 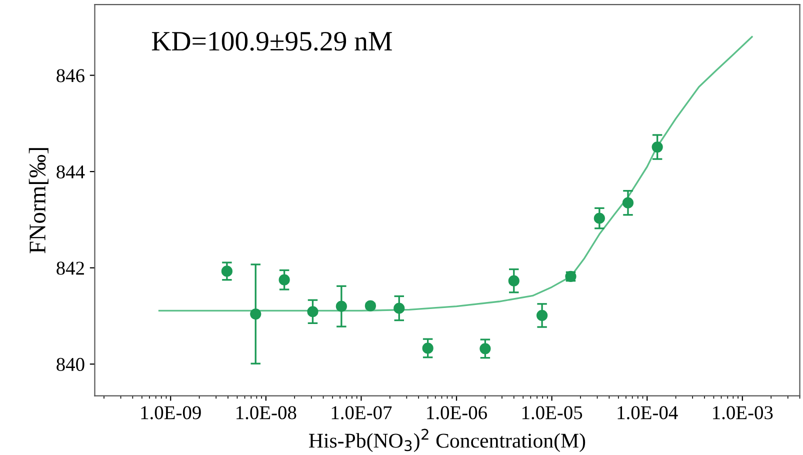 What do you see at coordinates (272, 41) in the screenshot?
I see `annotation: KD=100.9±95.29 nM` at bounding box center [272, 41].